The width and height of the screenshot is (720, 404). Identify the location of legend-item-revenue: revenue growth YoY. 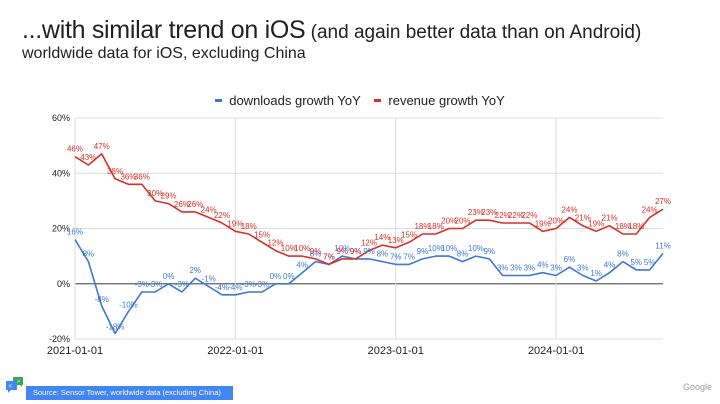
(439, 100).